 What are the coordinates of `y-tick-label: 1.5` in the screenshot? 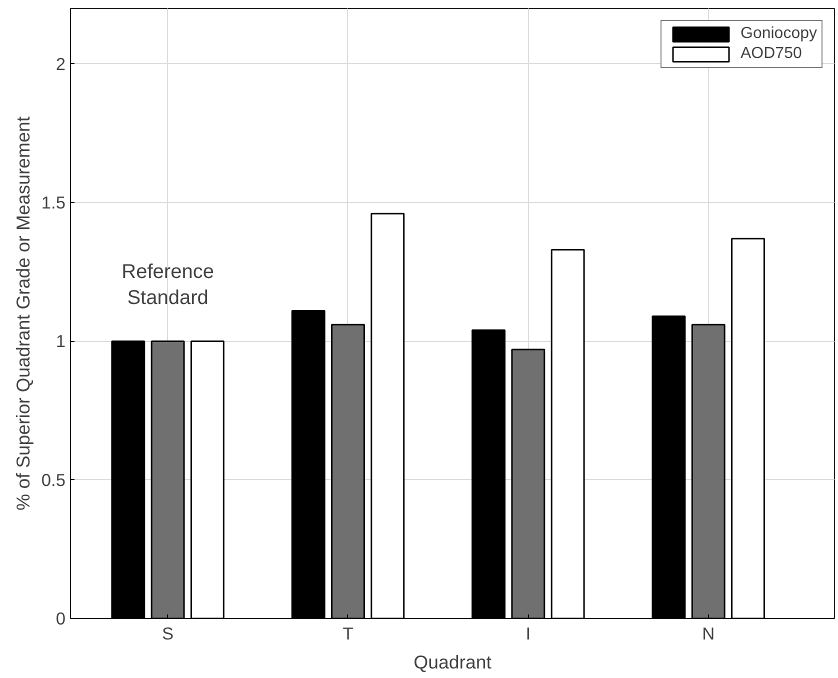 It's located at (53, 202).